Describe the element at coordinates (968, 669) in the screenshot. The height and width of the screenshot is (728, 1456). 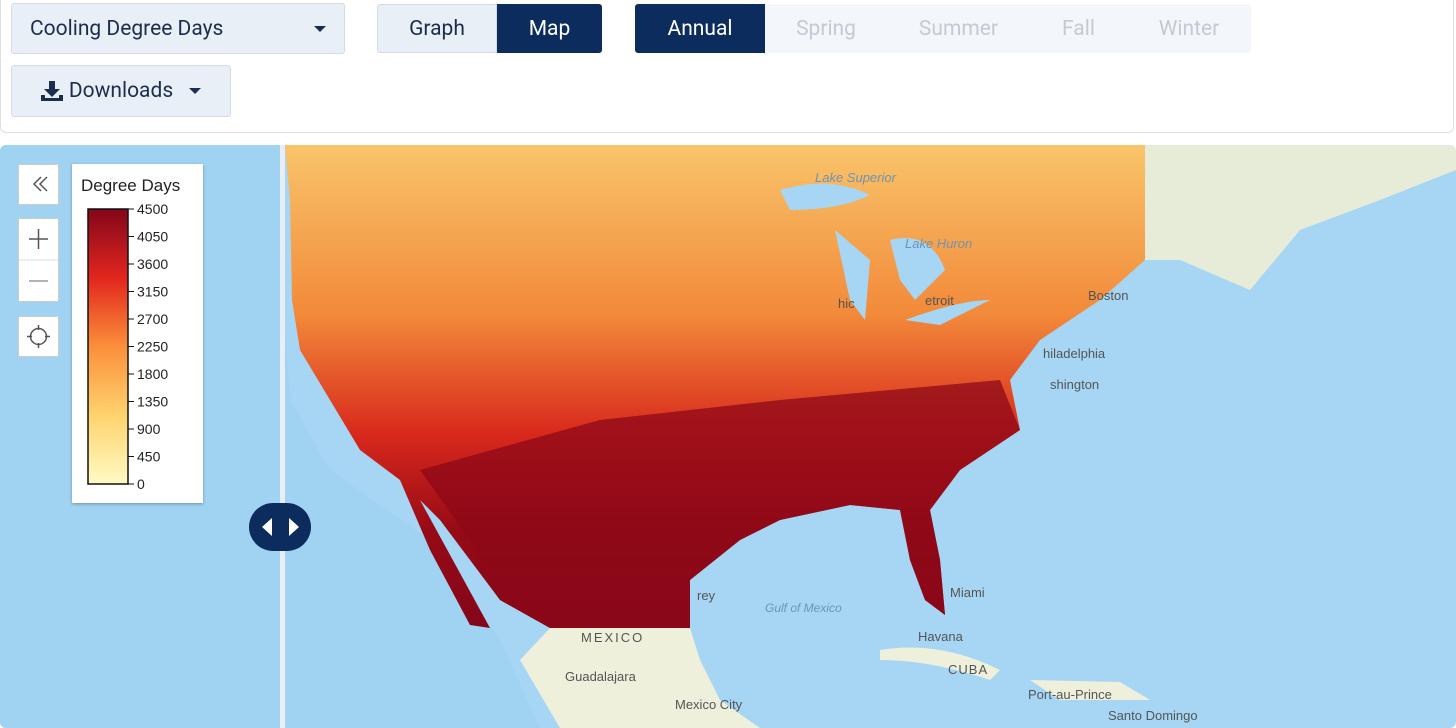
I see `map-label: CUBA` at that location.